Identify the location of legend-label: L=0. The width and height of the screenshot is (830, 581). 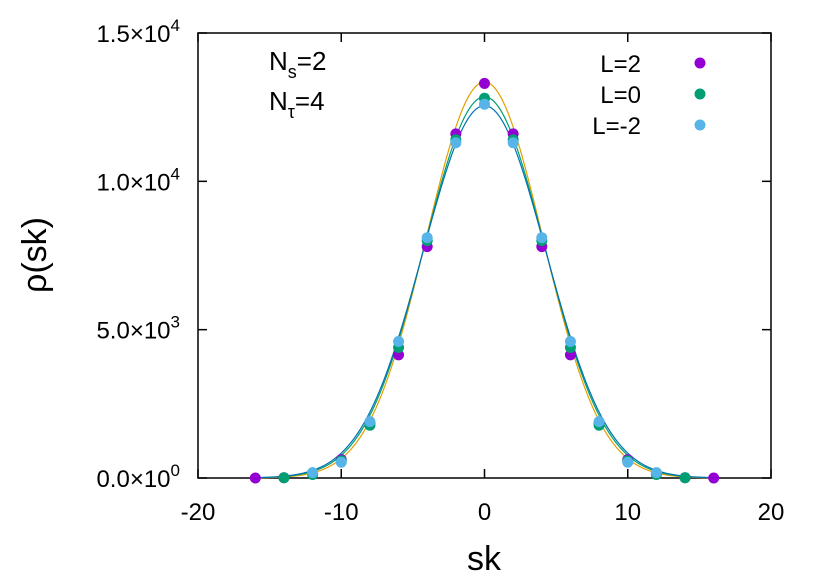
(620, 95).